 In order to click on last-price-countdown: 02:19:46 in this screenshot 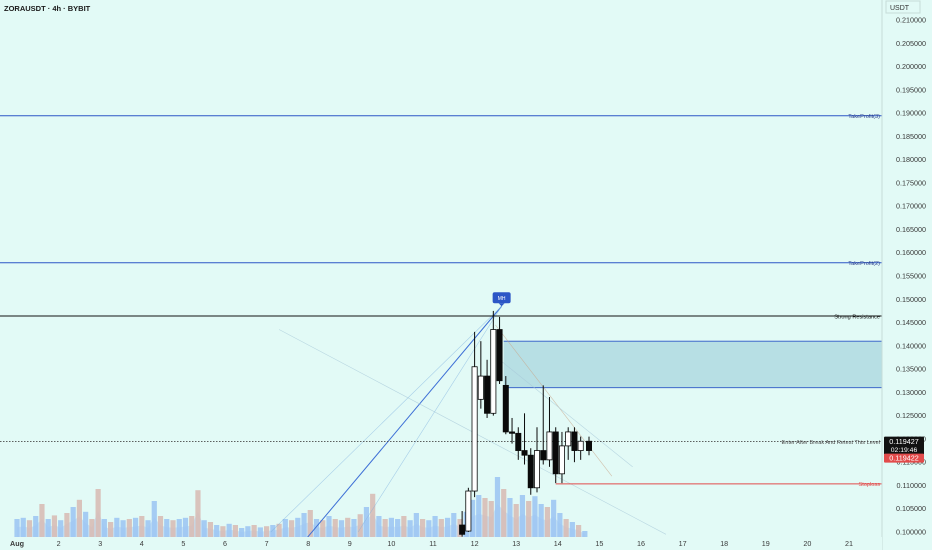, I will do `click(904, 450)`.